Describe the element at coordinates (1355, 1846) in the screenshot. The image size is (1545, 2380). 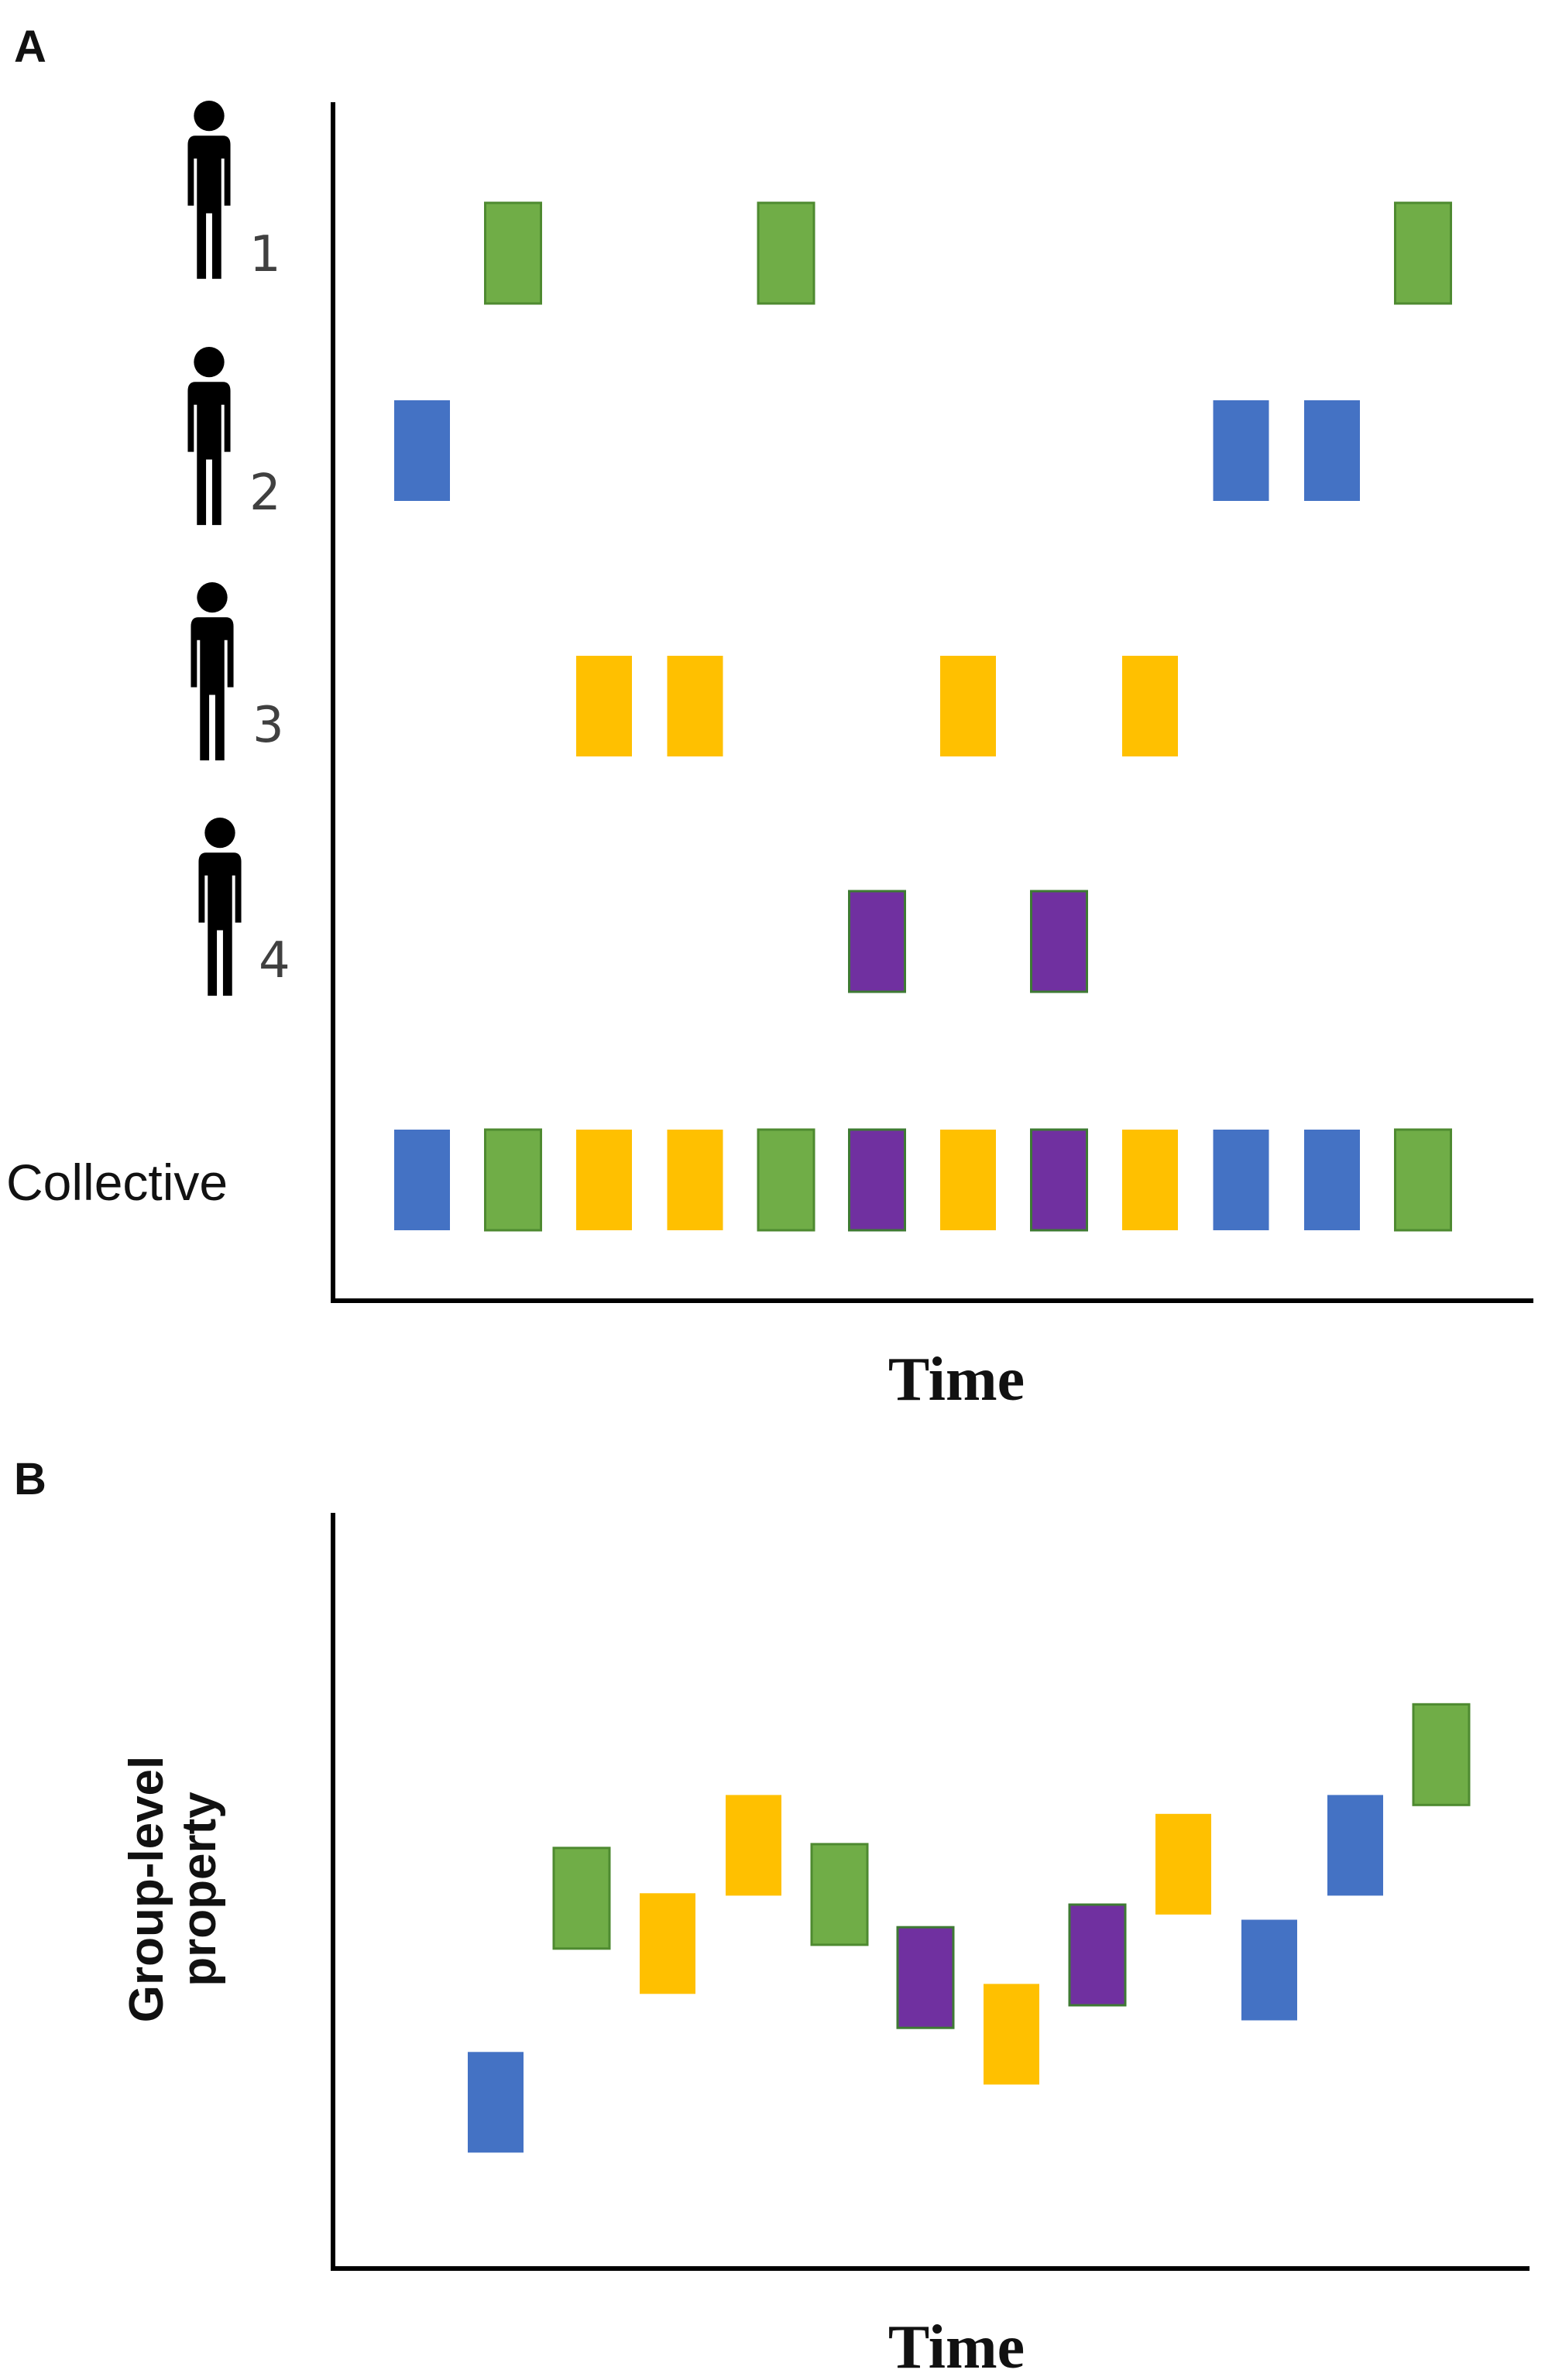
I see `group-property-mark-t11` at that location.